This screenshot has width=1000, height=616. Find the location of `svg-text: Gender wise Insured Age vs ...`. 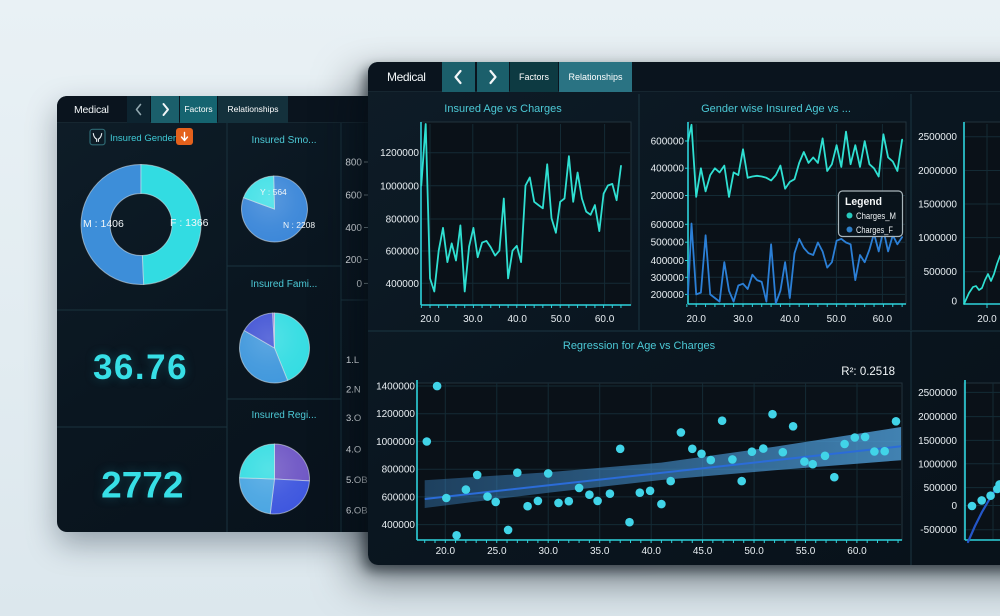

svg-text: Gender wise Insured Age vs ... is located at coordinates (776, 109).